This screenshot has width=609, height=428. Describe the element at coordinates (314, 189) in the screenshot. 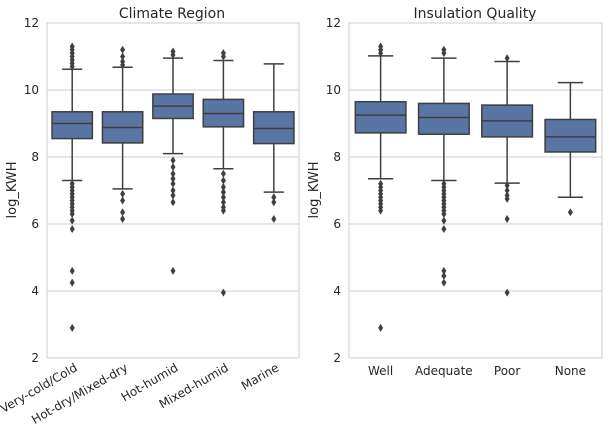

I see `insulation-quality-ylabel: log_KWH` at that location.